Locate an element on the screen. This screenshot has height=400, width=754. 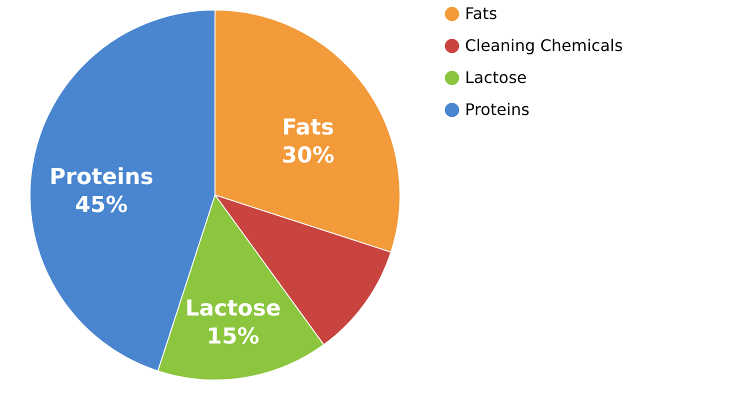
legend-label: Cleaning Chemicals is located at coordinates (544, 45).